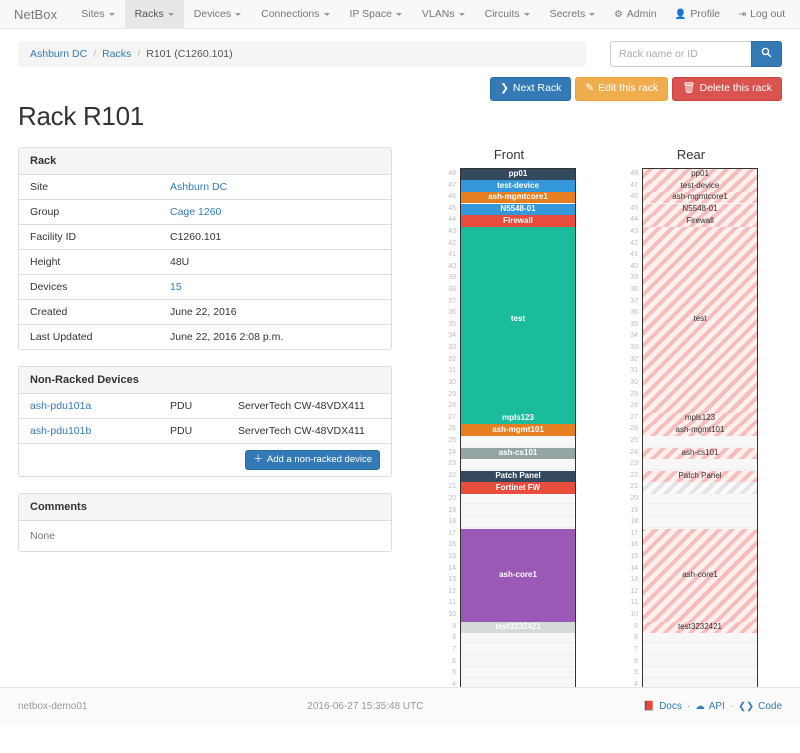  I want to click on rack-field-label: Facility ID, so click(89, 236).